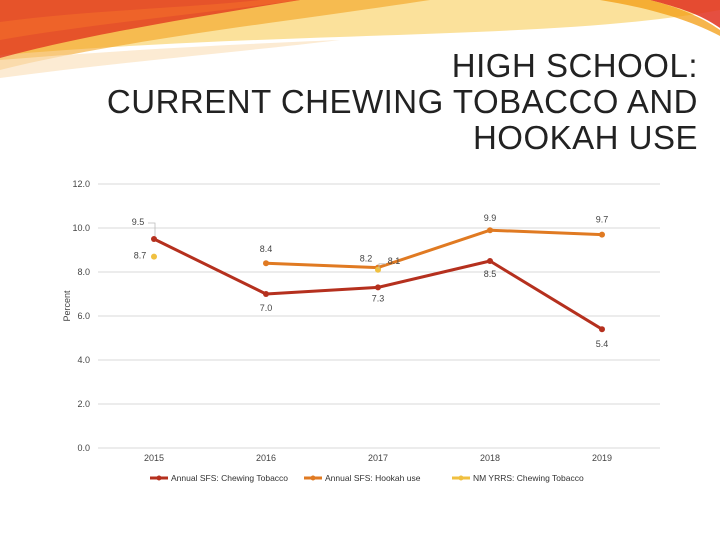 The width and height of the screenshot is (720, 540). I want to click on data-label: 8.7, so click(140, 256).